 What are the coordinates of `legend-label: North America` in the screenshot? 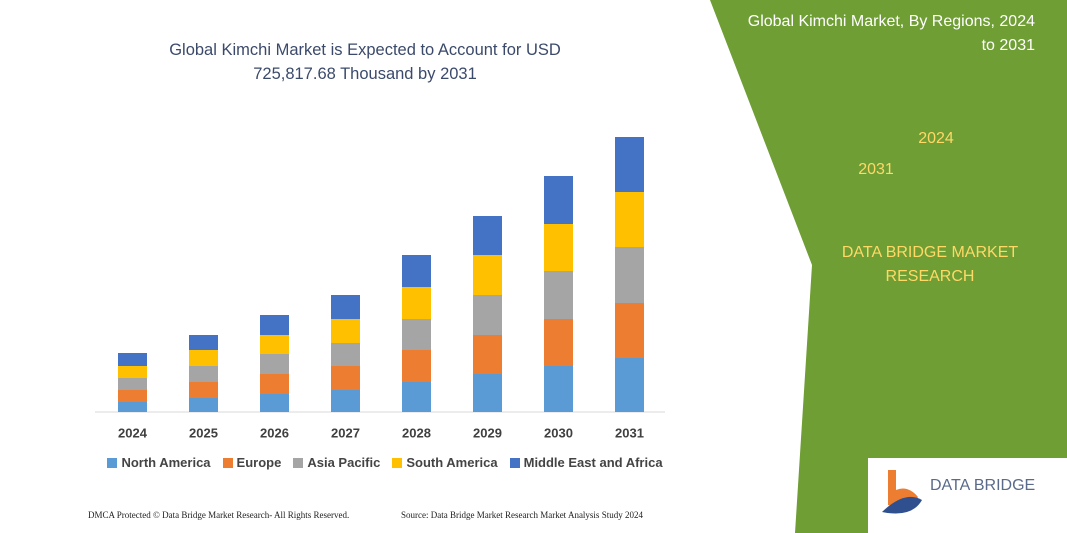 It's located at (166, 462).